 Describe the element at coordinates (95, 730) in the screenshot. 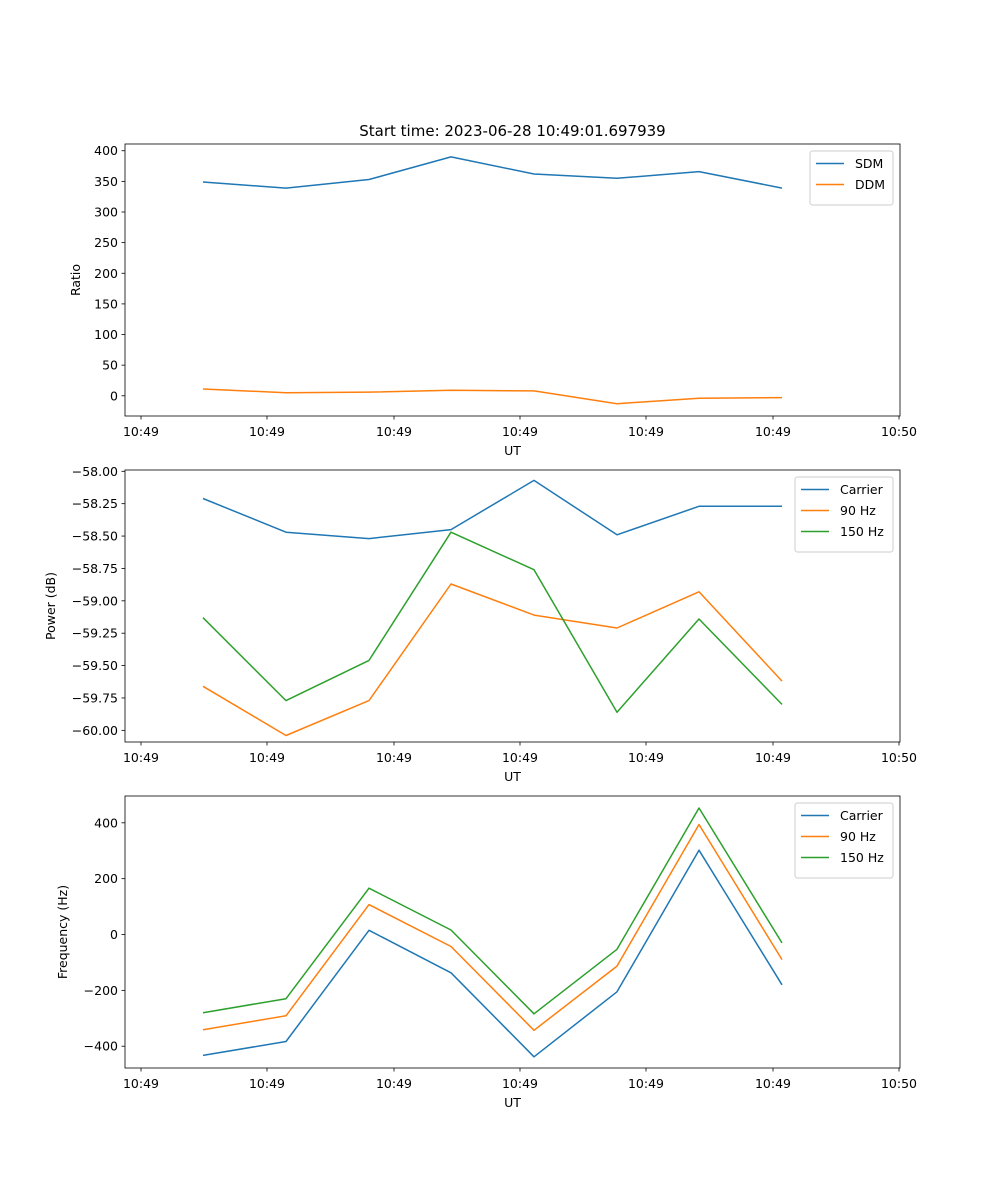

I see `y-tick-label: −60.00` at that location.